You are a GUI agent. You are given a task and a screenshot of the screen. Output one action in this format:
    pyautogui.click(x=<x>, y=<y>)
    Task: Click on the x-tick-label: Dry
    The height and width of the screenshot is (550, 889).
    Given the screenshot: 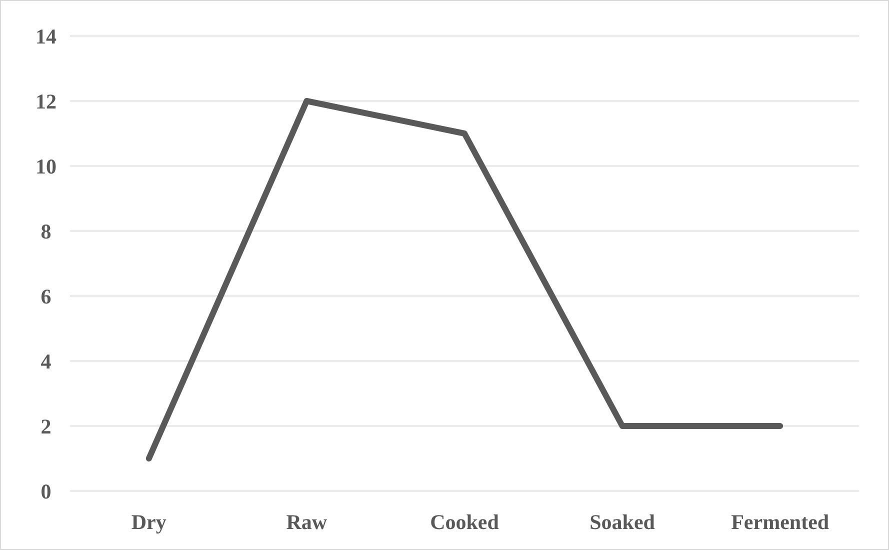 What is the action you would take?
    pyautogui.click(x=149, y=522)
    